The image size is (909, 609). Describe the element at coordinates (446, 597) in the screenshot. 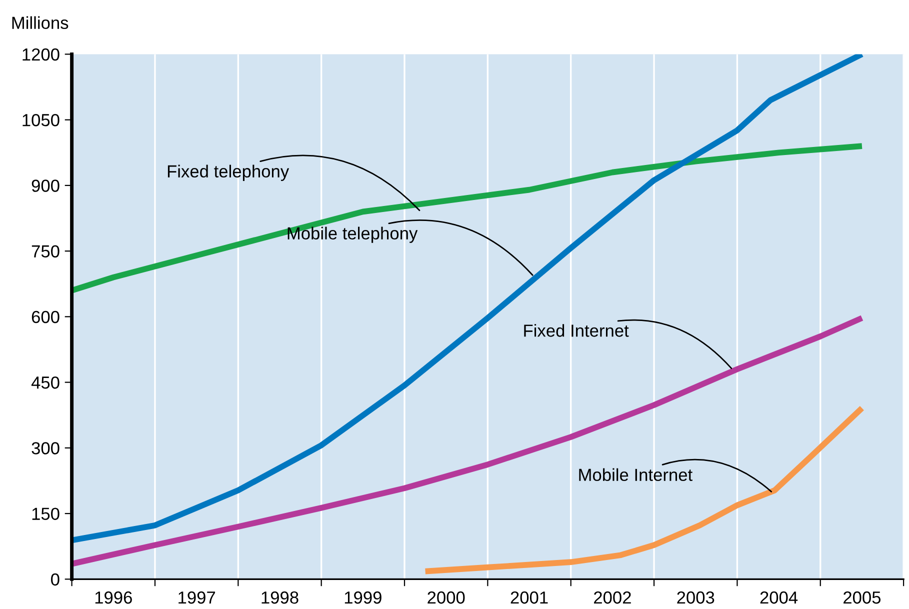

I see `x-tick-label: 2000` at that location.